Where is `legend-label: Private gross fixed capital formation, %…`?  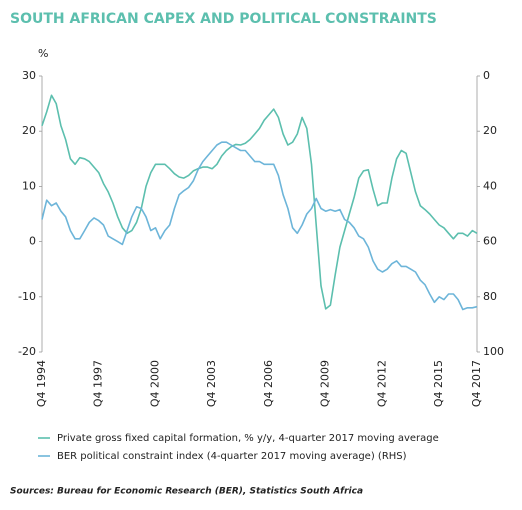
legend-label: Private gross fixed capital formation, %… is located at coordinates (248, 438).